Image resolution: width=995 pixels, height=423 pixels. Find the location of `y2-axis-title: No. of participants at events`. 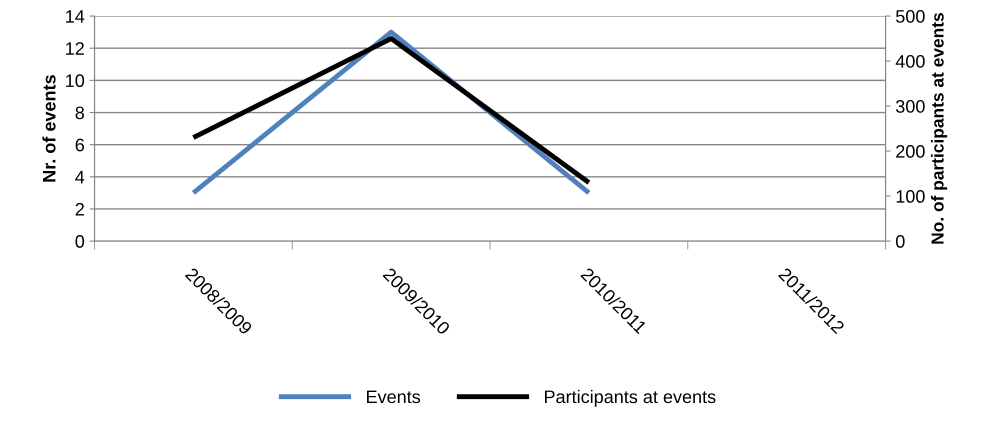

y2-axis-title: No. of participants at events is located at coordinates (939, 128).